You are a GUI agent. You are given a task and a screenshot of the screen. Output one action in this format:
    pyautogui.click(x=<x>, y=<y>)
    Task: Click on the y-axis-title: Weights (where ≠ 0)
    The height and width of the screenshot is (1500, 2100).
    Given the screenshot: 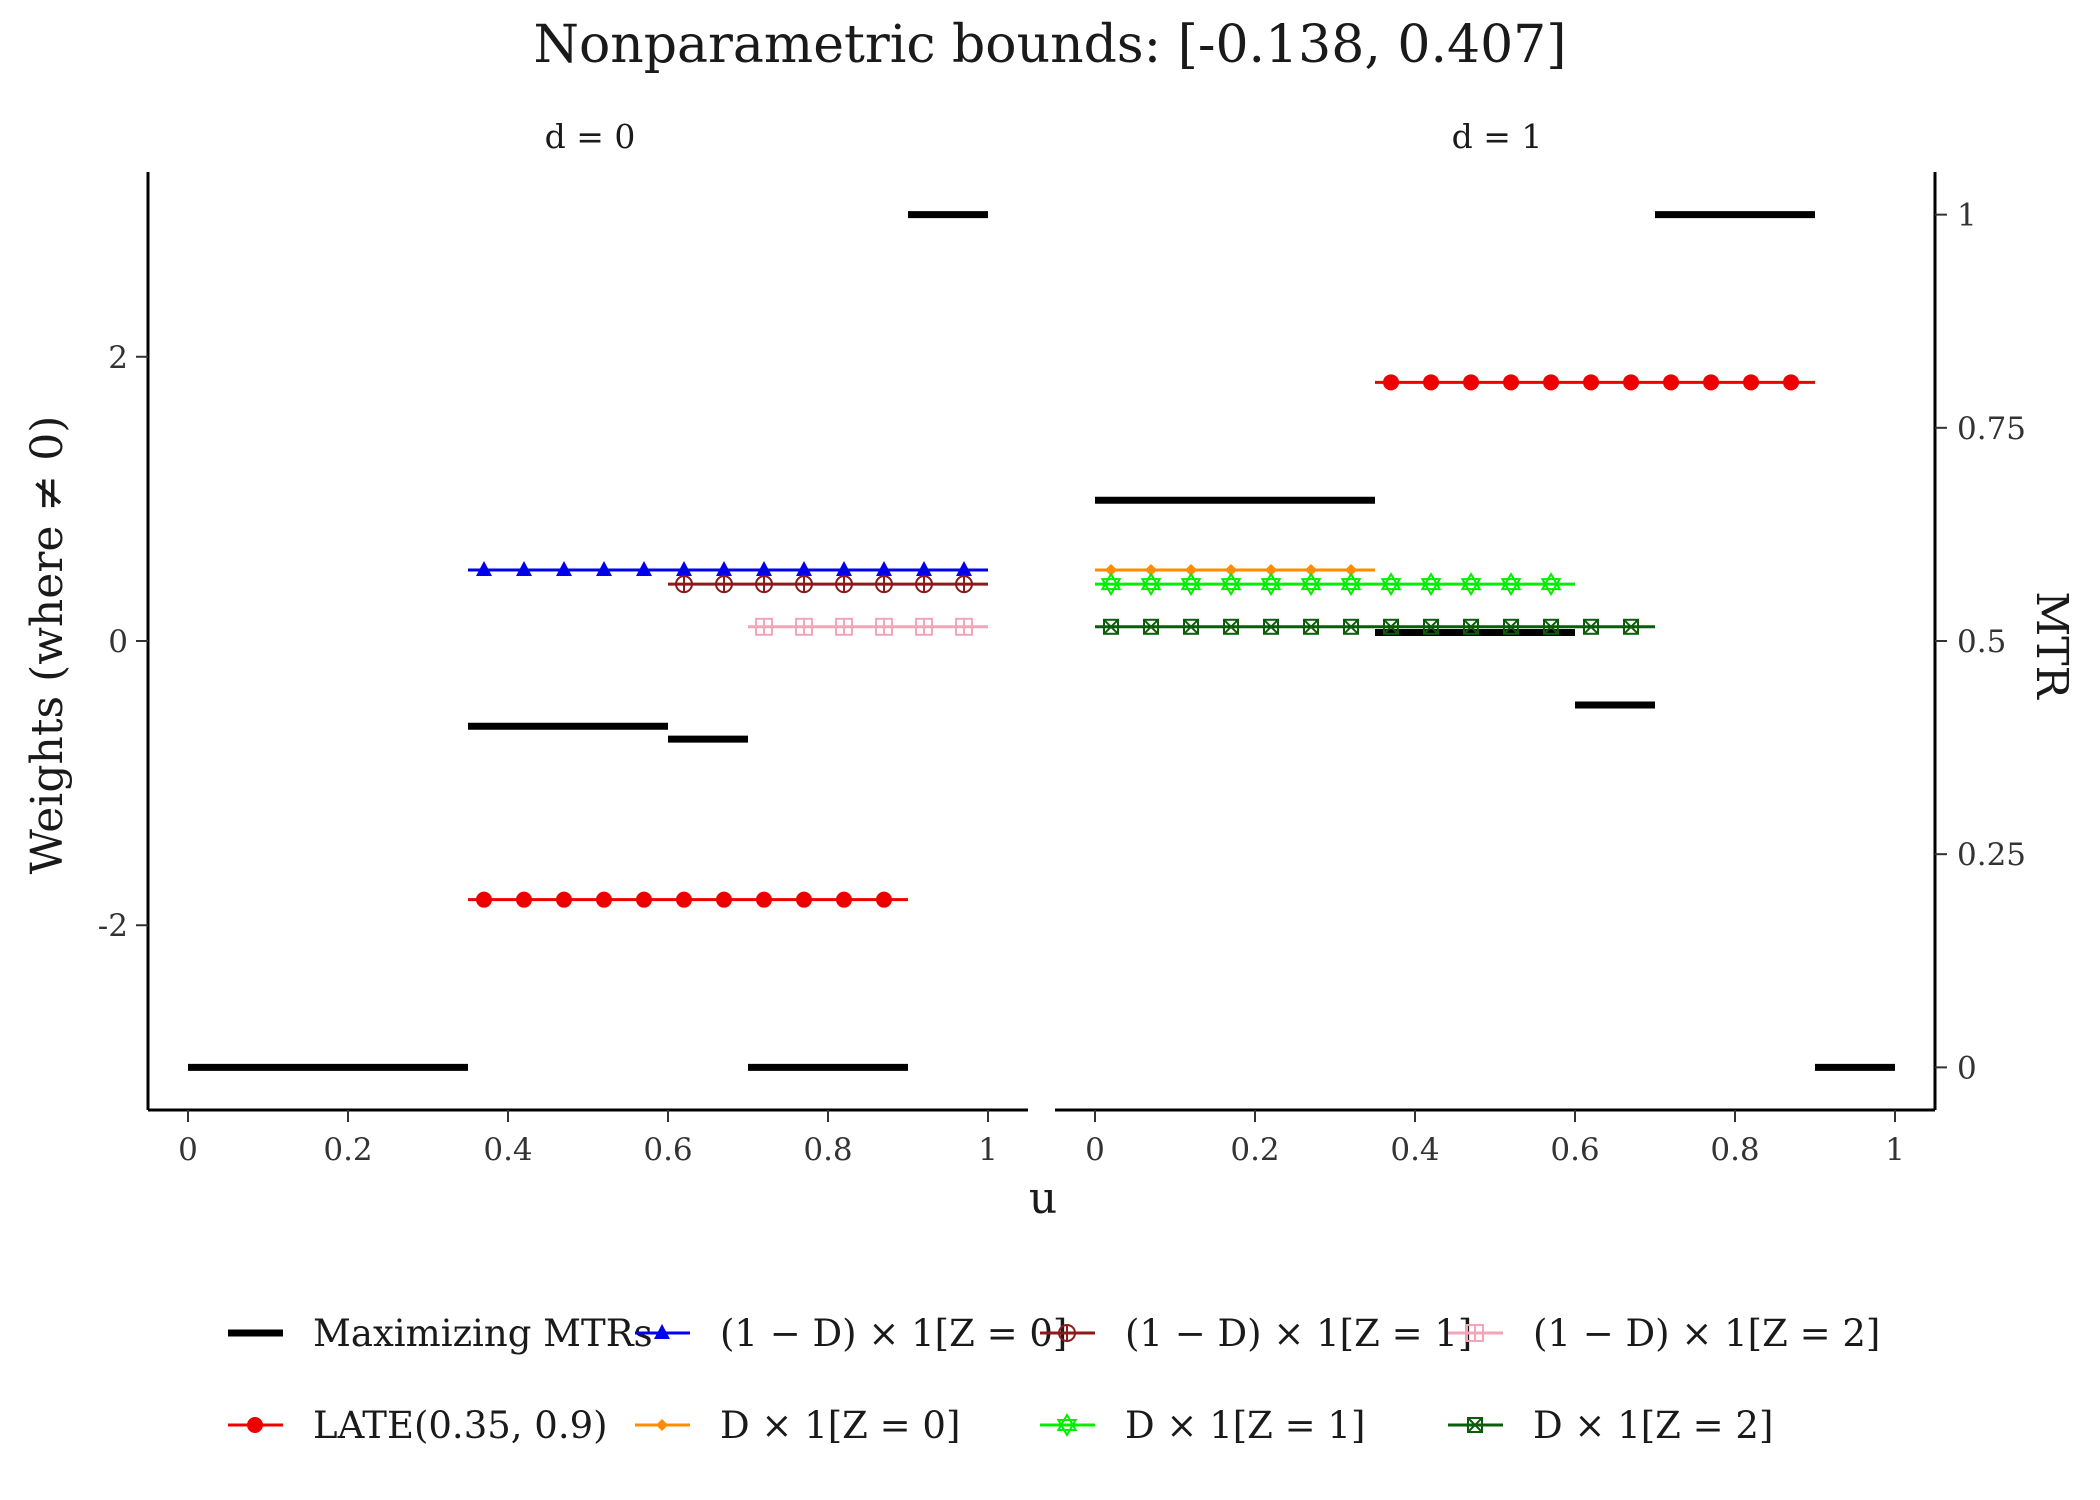 What is the action you would take?
    pyautogui.click(x=47, y=645)
    